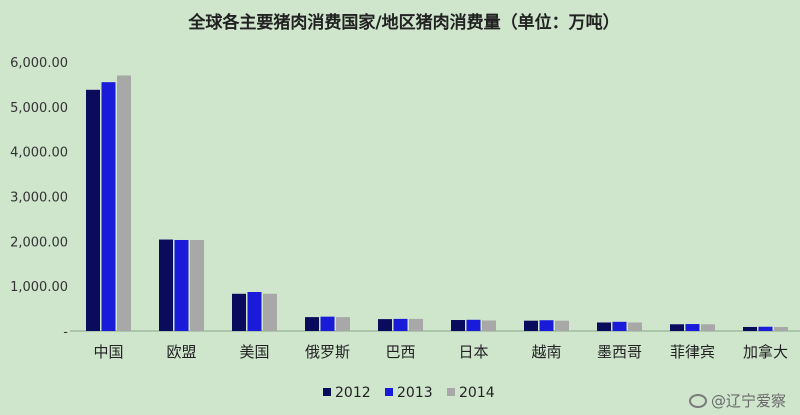 This screenshot has width=800, height=415. I want to click on x-axis-labels: 中国 欧盟 美国 俄罗斯 巴西 日本 越南 墨西哥 菲律宾 加拿大, so click(440, 352).